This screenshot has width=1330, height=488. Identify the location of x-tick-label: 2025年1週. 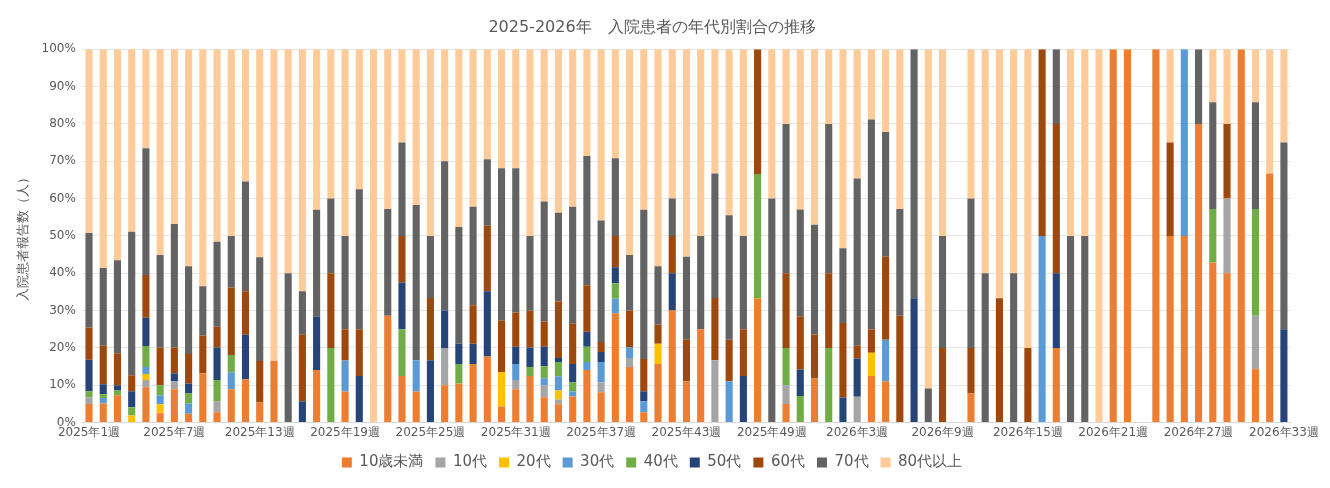
(89, 431).